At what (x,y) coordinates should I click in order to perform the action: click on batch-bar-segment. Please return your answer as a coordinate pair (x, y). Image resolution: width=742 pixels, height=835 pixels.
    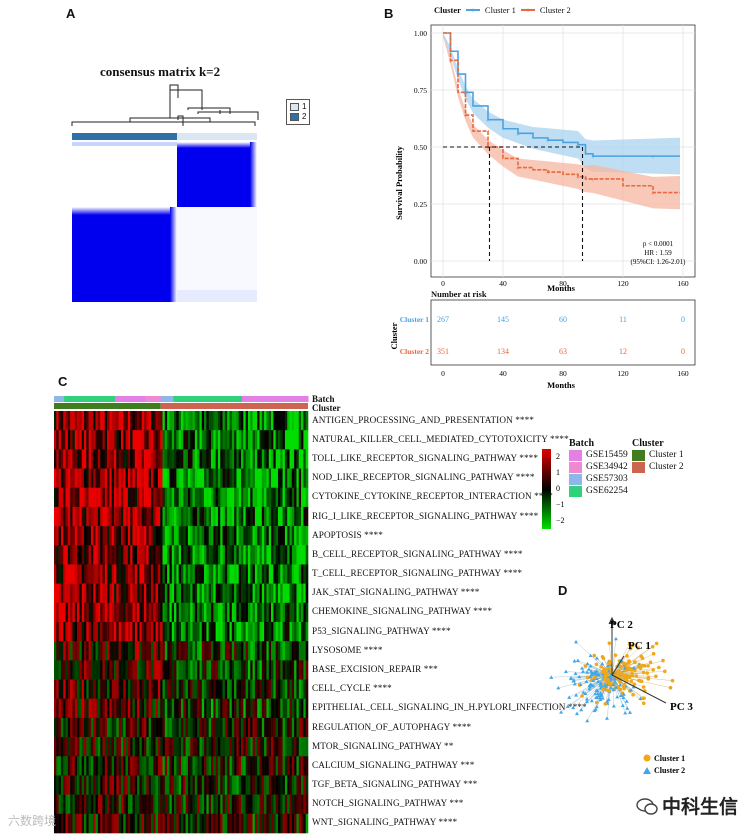
    Looking at the image, I should click on (153, 399).